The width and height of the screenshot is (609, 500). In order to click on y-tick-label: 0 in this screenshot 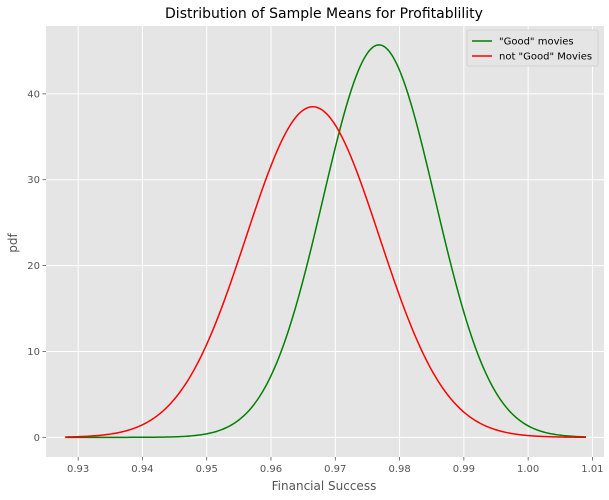, I will do `click(37, 438)`.